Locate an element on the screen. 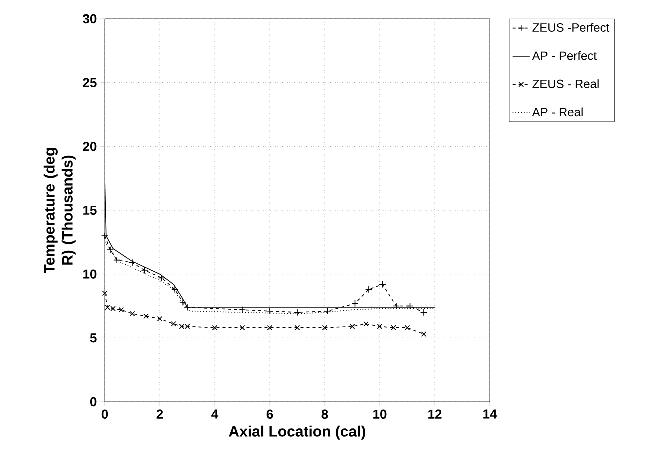  x-tick-label: 6 is located at coordinates (270, 415).